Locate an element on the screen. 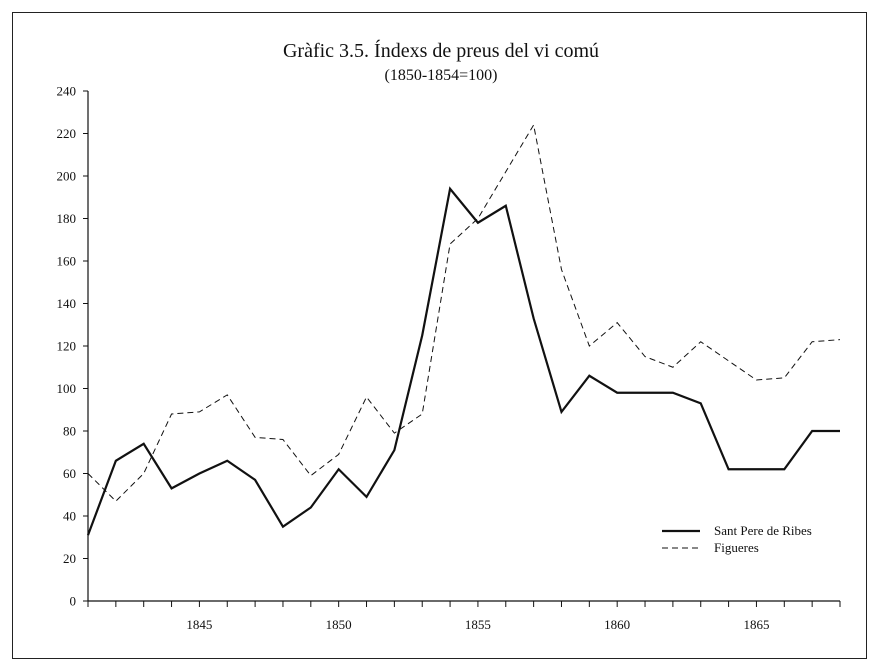  chart-title: Gràfic 3.5. Índexs de preus del vi comú is located at coordinates (441, 50).